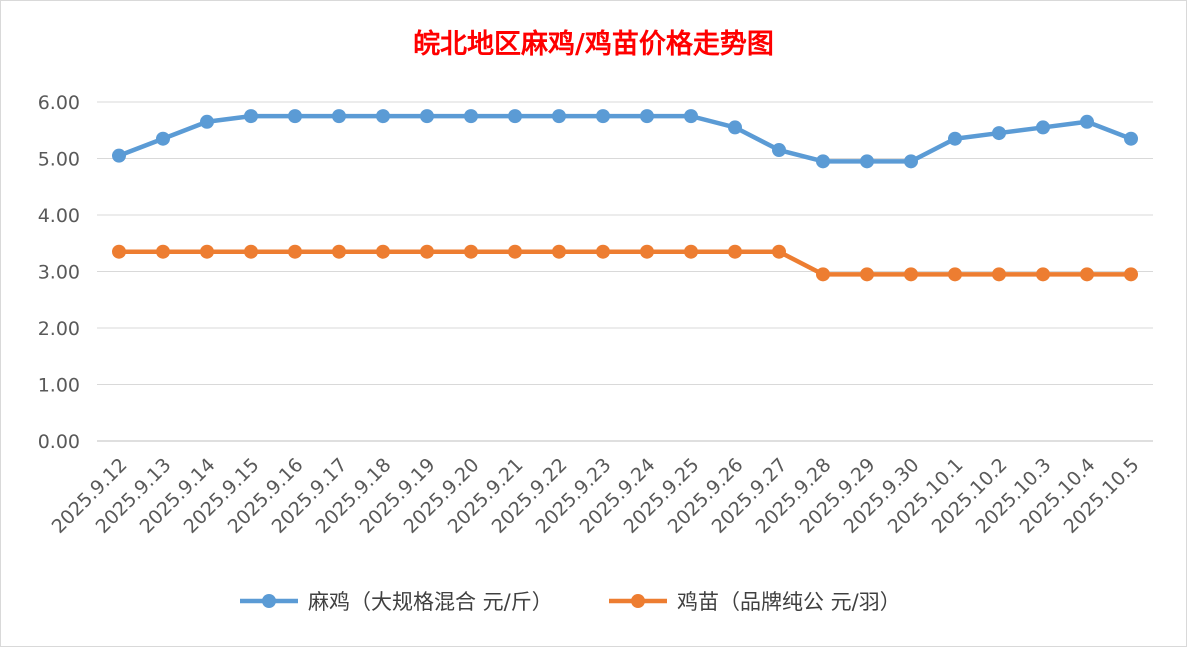  I want to click on y-tick-label: 0.00, so click(59, 442).